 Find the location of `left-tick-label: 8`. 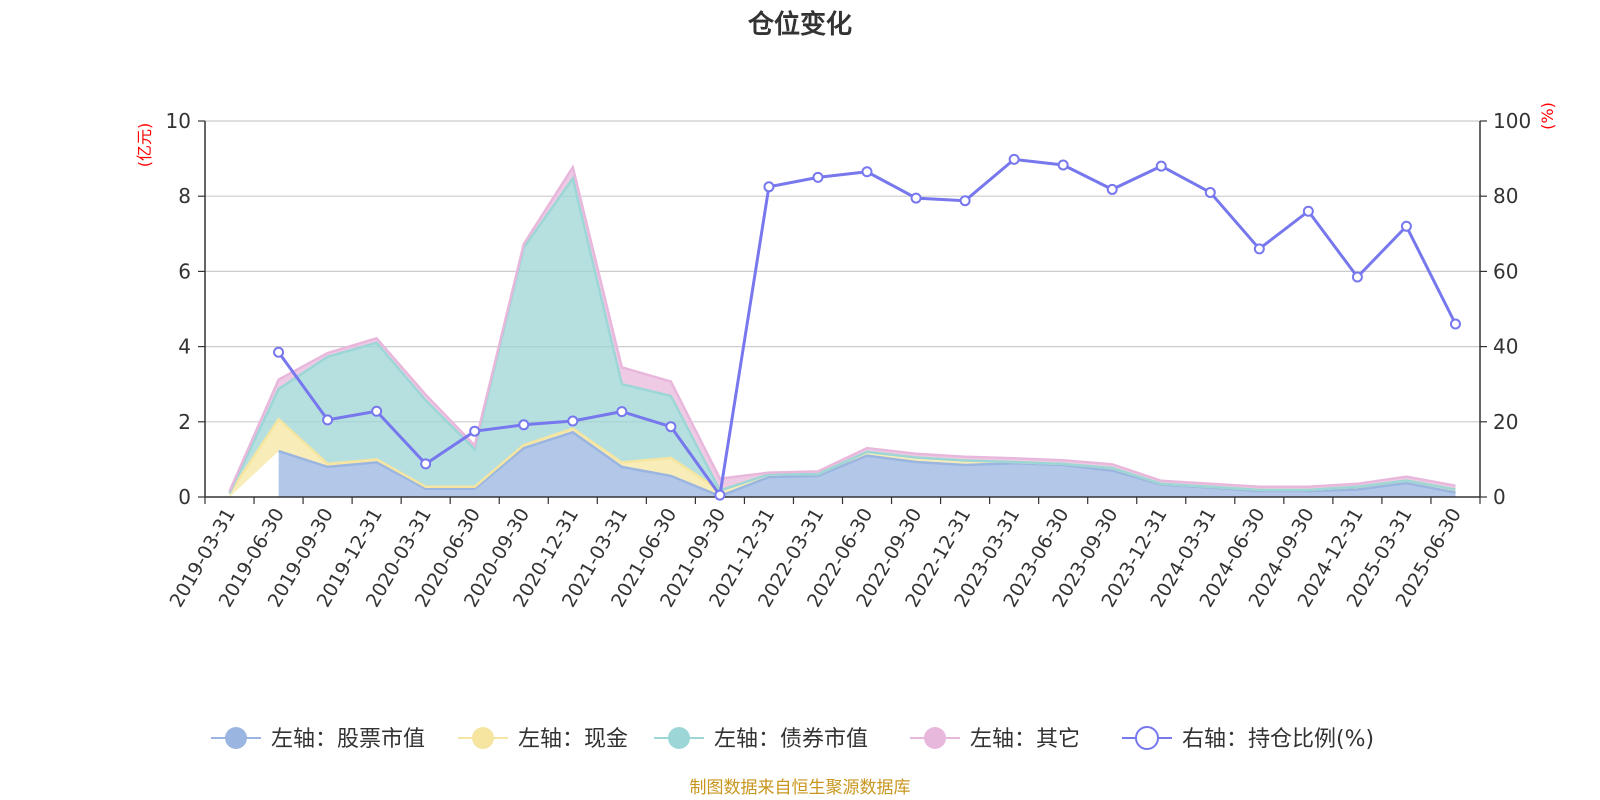

left-tick-label: 8 is located at coordinates (184, 196).